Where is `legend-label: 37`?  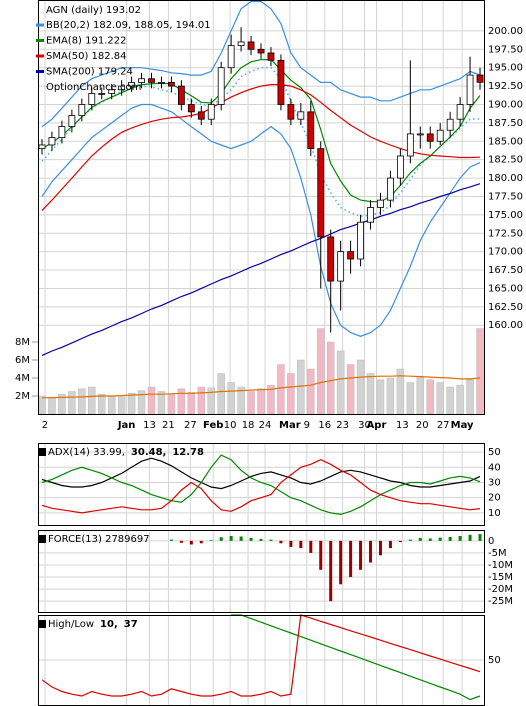
legend-label: 37 is located at coordinates (131, 624).